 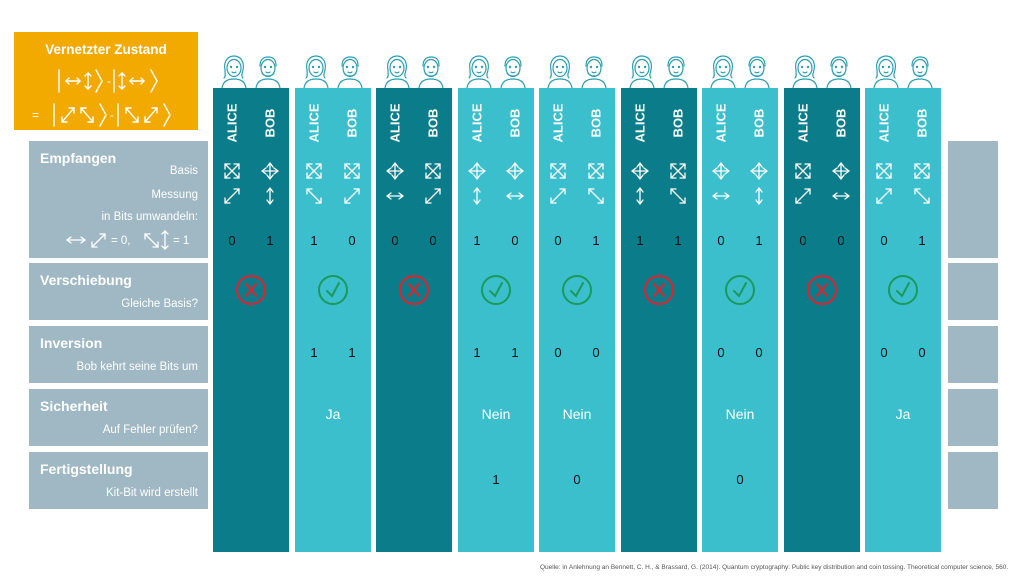 I want to click on svg-text: = 0,, so click(x=121, y=241).